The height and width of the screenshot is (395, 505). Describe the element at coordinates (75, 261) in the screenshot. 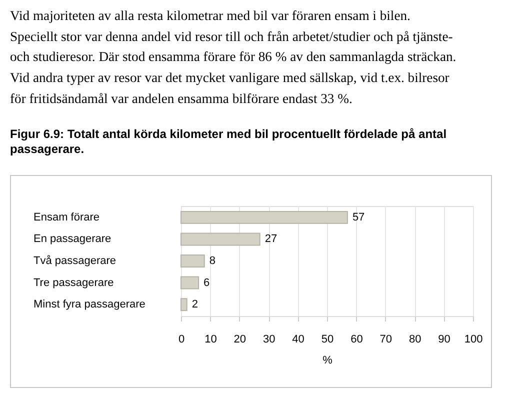

I see `y-tick-label: Två passagerare` at that location.